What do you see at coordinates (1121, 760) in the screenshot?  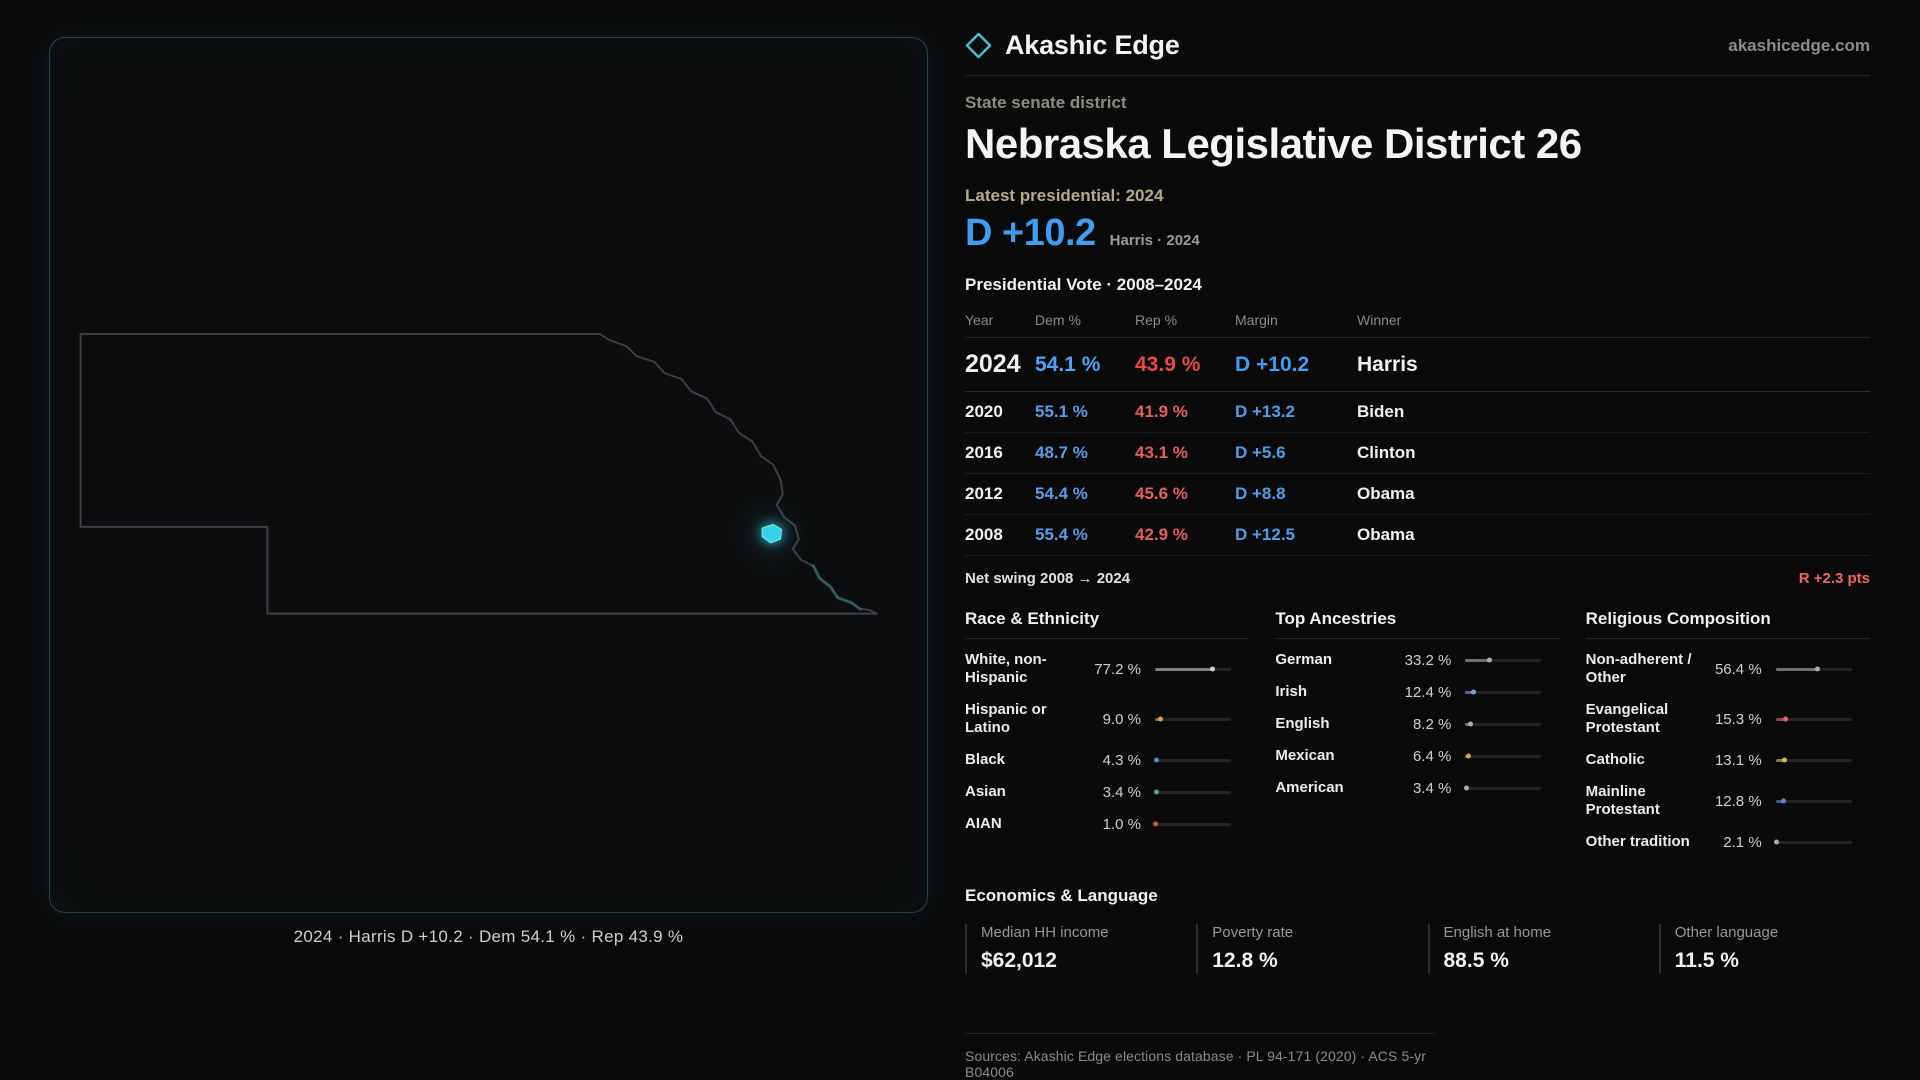 I see `demo-value: 4.3 %` at bounding box center [1121, 760].